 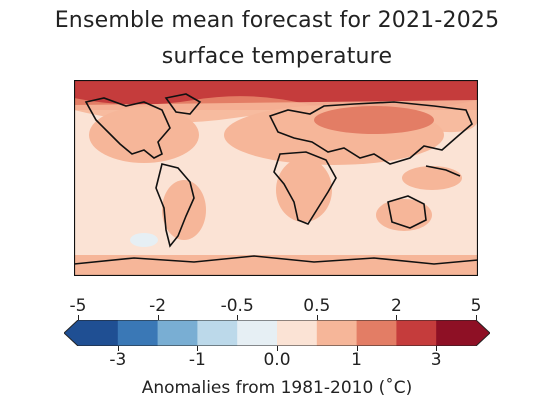 I want to click on colorbar-extend-low, so click(x=71, y=333).